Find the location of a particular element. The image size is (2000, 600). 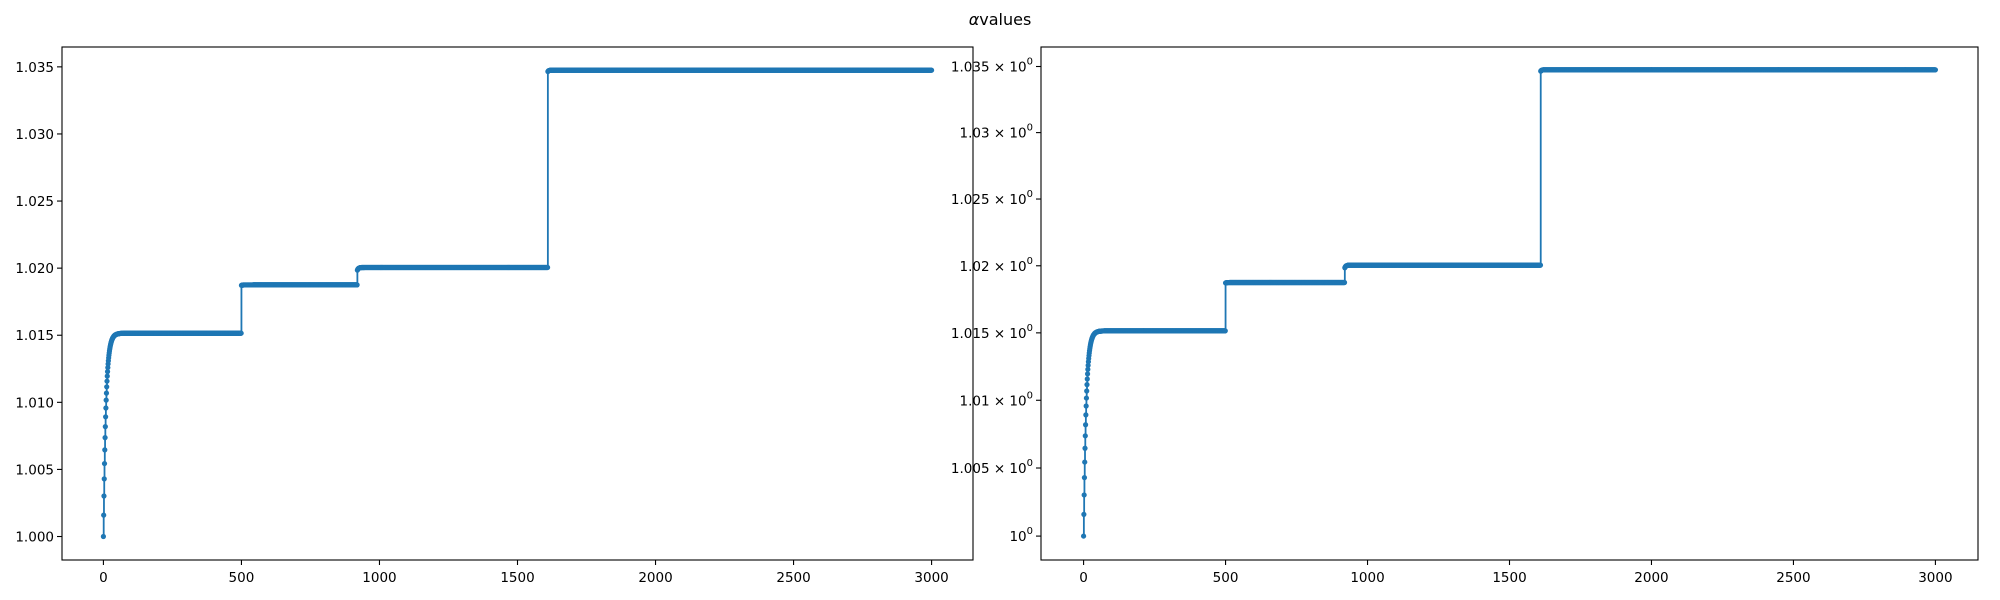

x-tick-label: 2000 is located at coordinates (655, 578).